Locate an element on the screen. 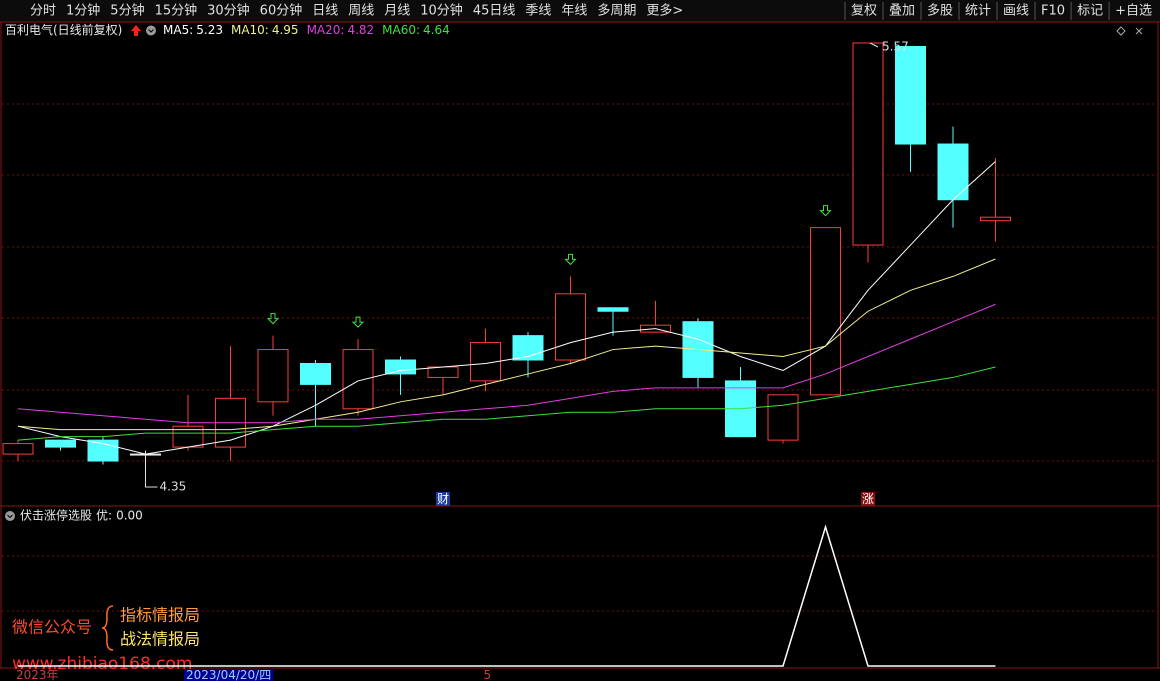  toolbar-button: 画线 is located at coordinates (1016, 11).